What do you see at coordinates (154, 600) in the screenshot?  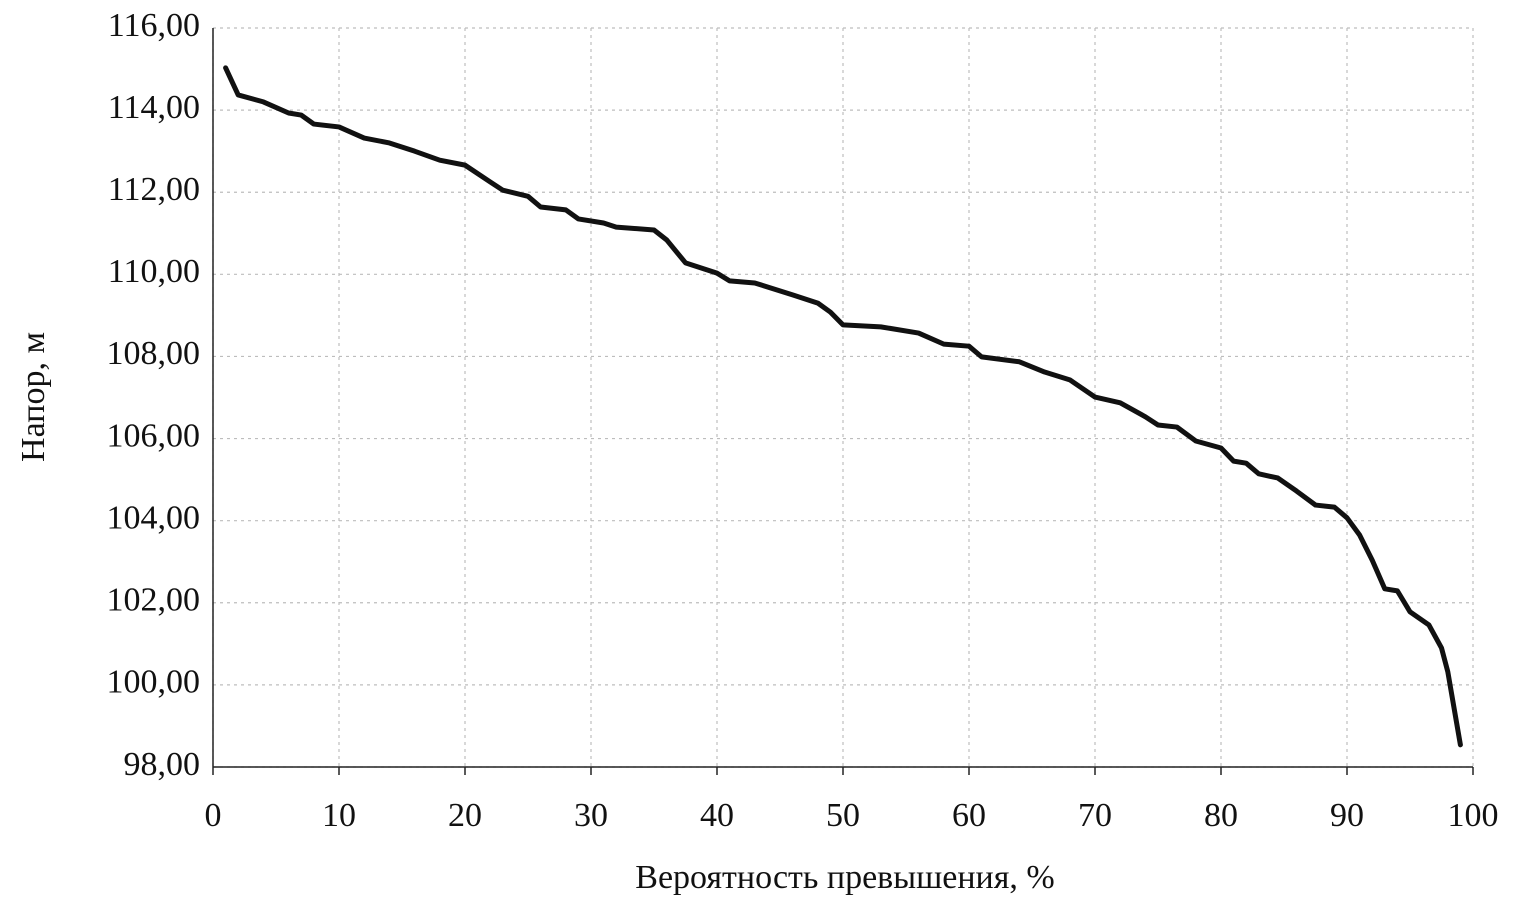 I see `y-tick-label: 102,00` at bounding box center [154, 600].